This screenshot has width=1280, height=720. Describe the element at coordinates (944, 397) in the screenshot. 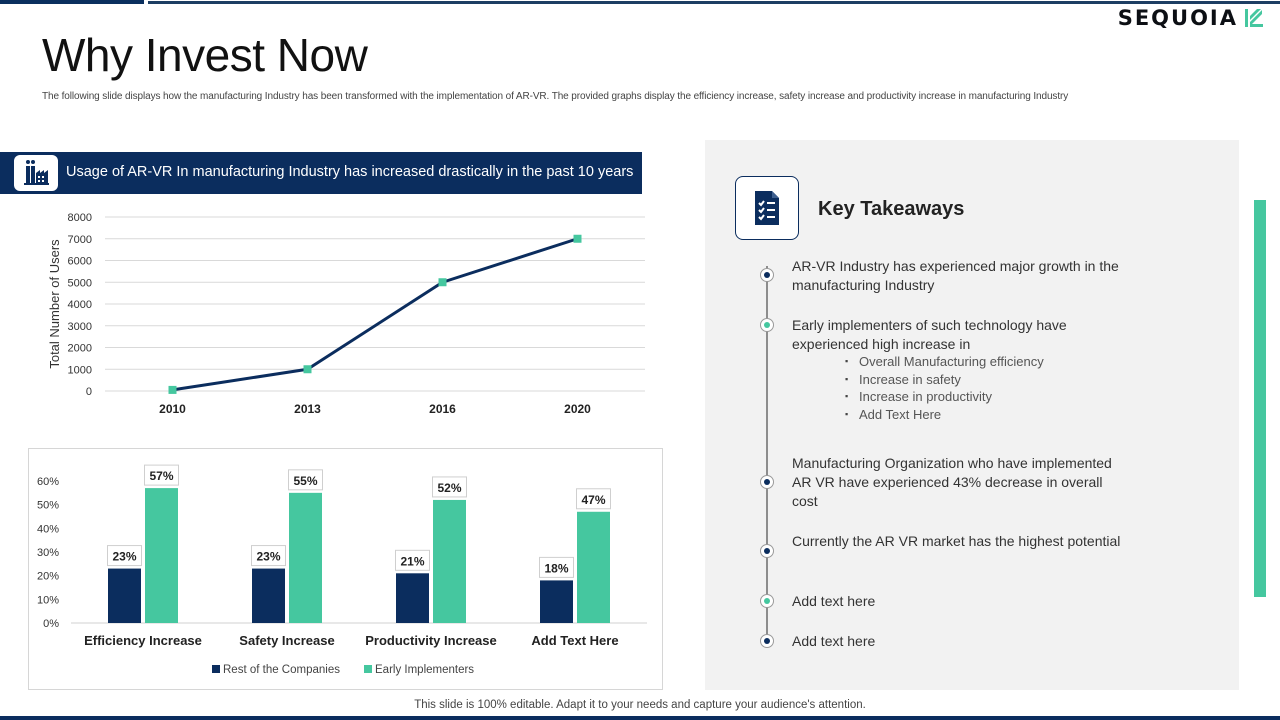

I see `sublist-item: Increase in productivity` at that location.